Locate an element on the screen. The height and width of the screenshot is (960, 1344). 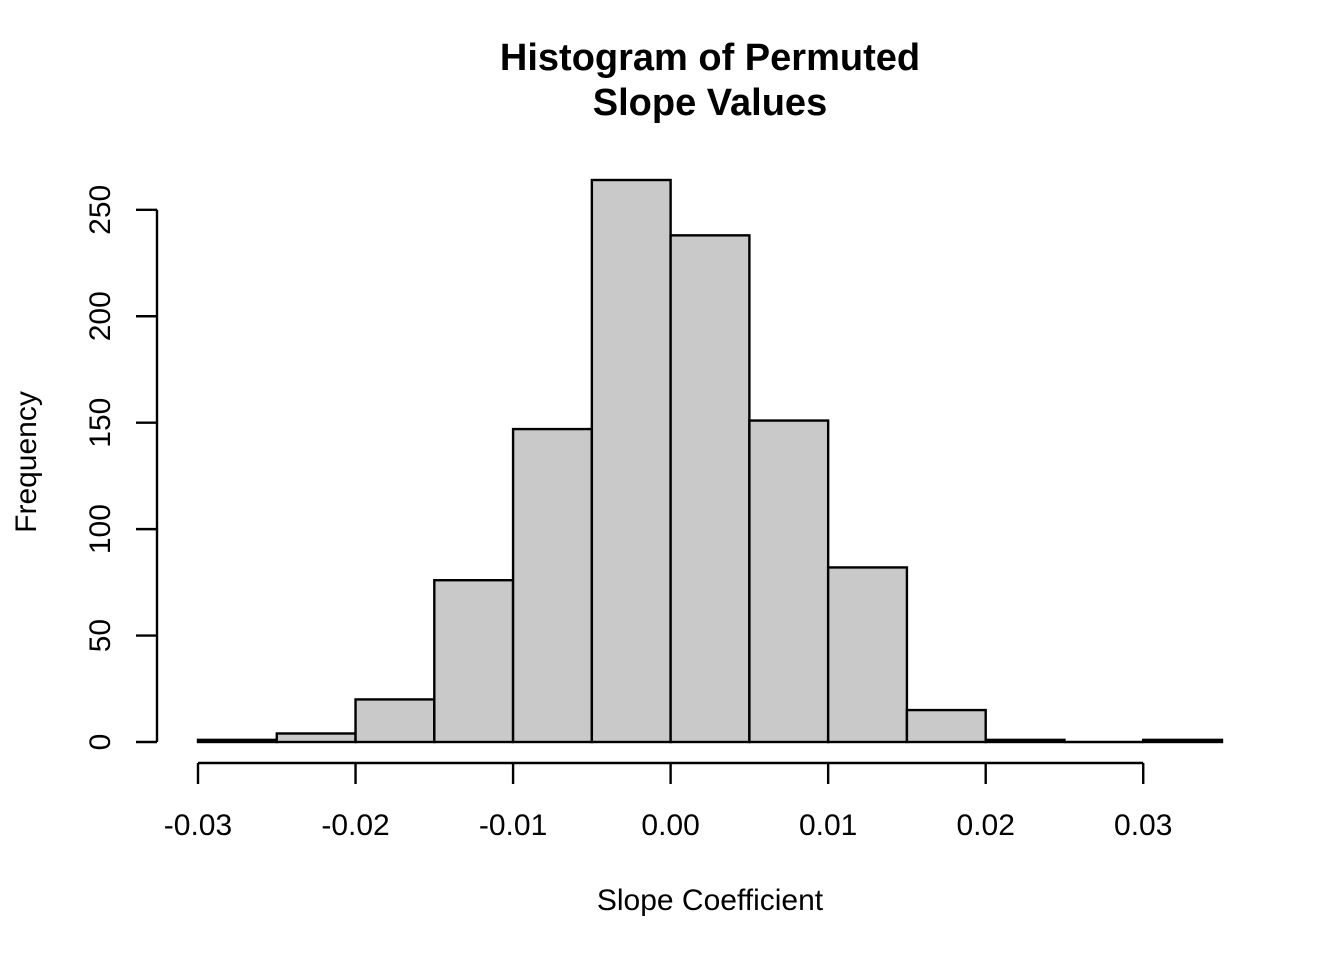
y-tick-label: 200 is located at coordinates (100, 316).